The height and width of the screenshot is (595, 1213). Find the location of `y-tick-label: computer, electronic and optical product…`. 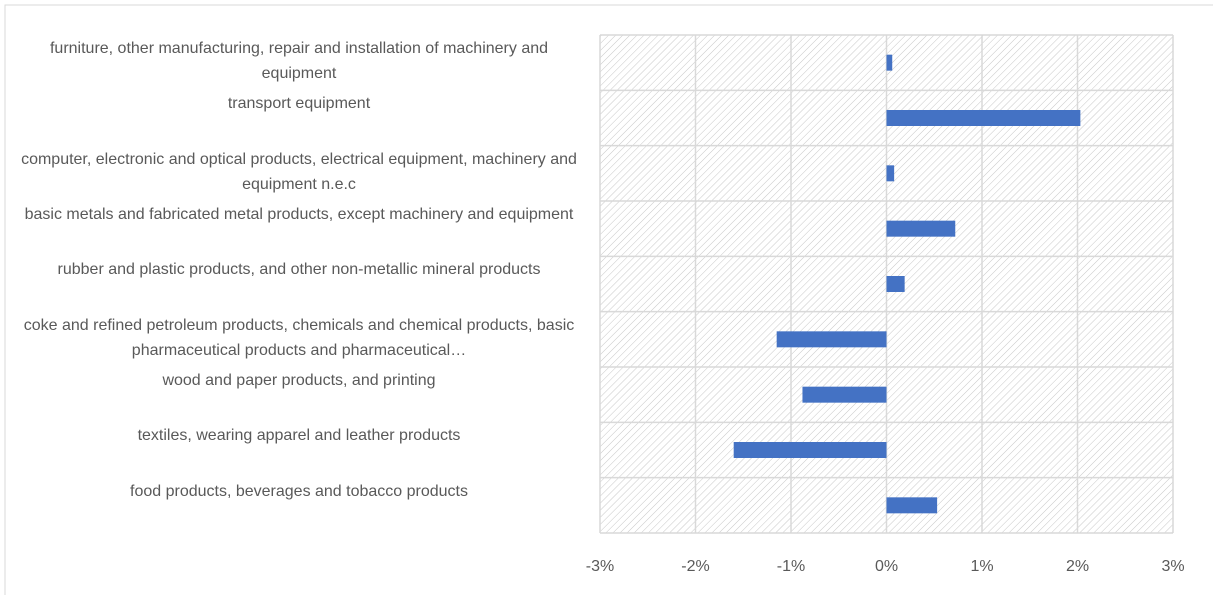

y-tick-label: computer, electronic and optical product… is located at coordinates (299, 171).